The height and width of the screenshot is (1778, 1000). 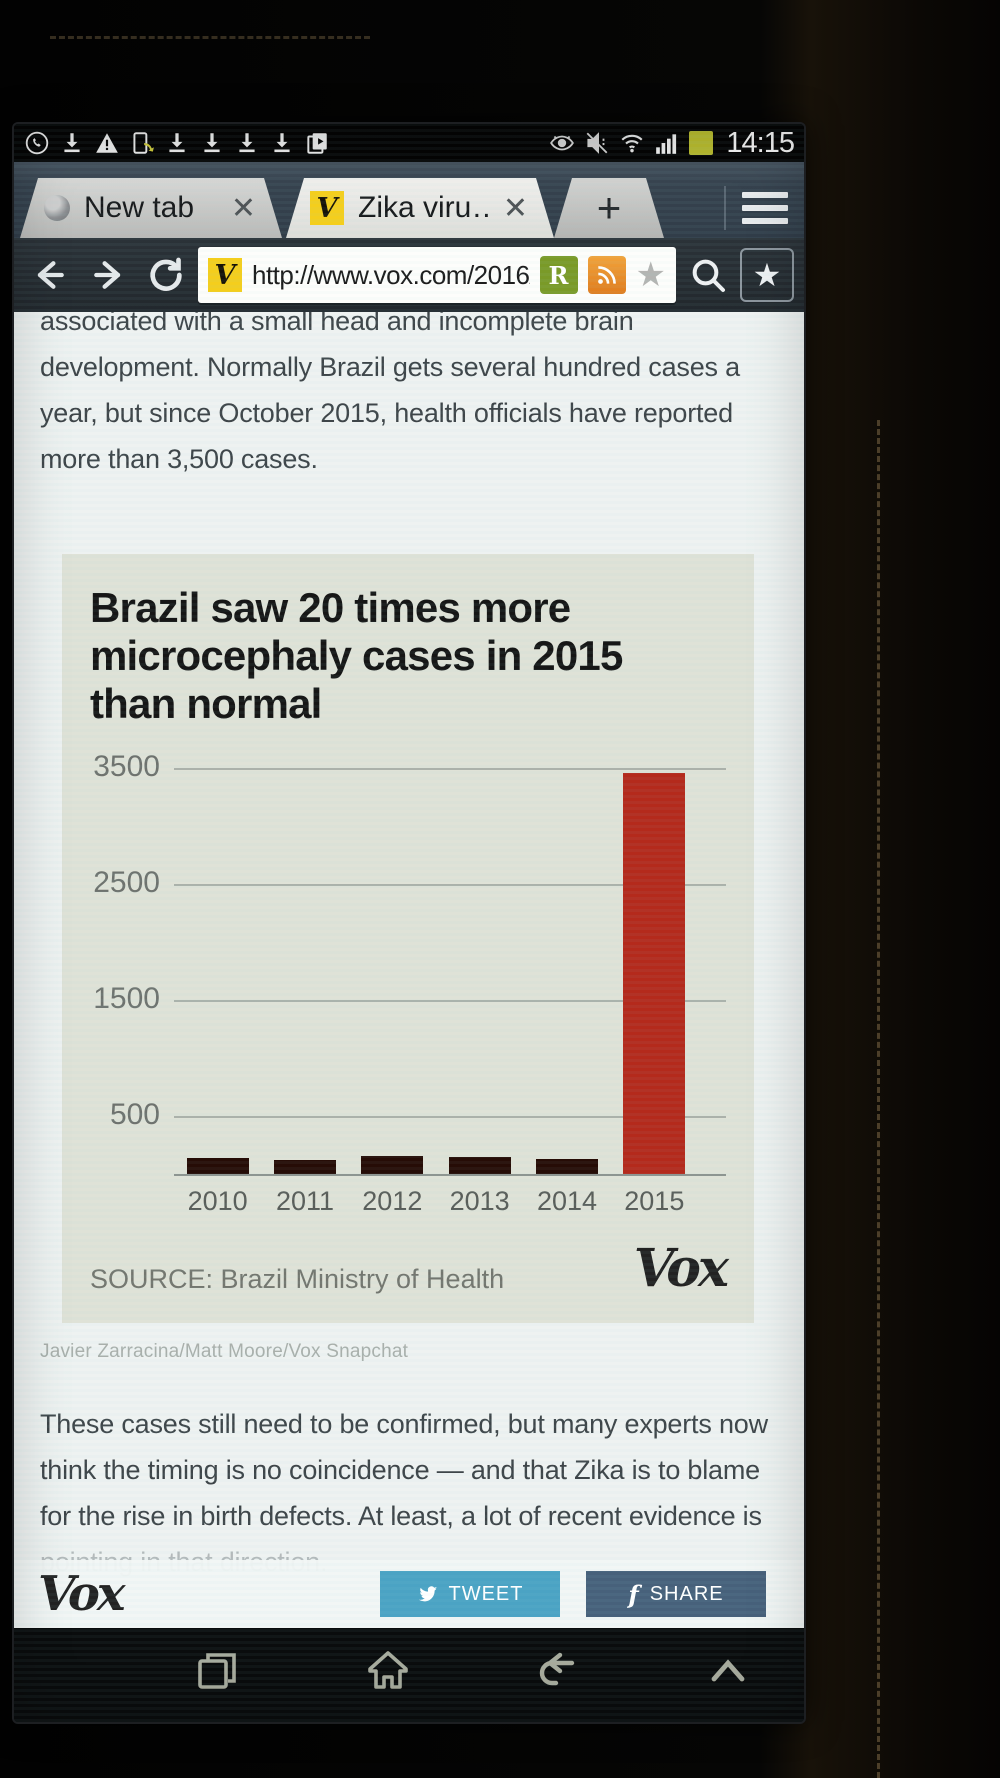 What do you see at coordinates (654, 1201) in the screenshot?
I see `x-tick-label: 2015` at bounding box center [654, 1201].